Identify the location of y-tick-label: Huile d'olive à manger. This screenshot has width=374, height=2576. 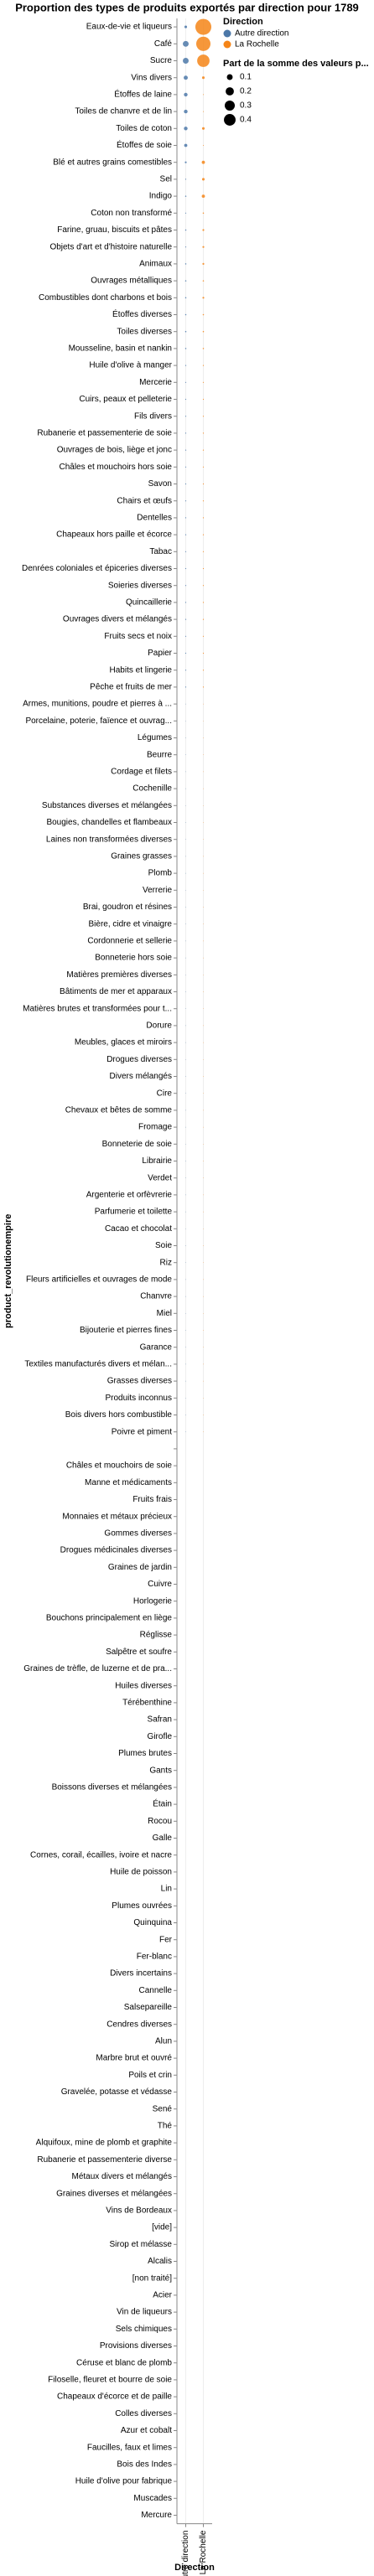
(130, 365).